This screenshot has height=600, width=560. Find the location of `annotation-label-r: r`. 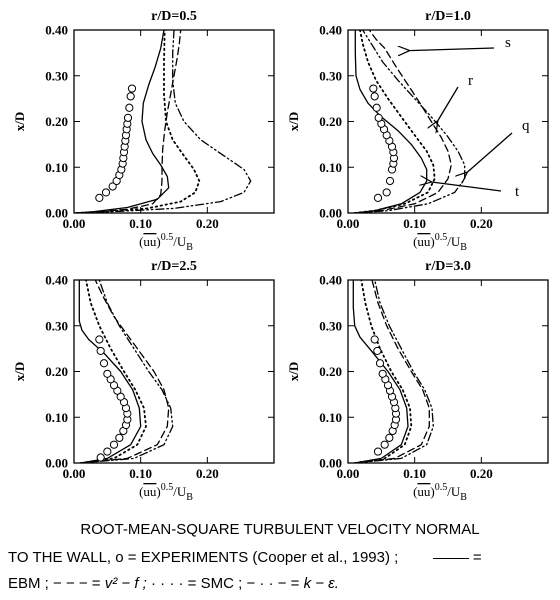

annotation-label-r: r is located at coordinates (470, 81).